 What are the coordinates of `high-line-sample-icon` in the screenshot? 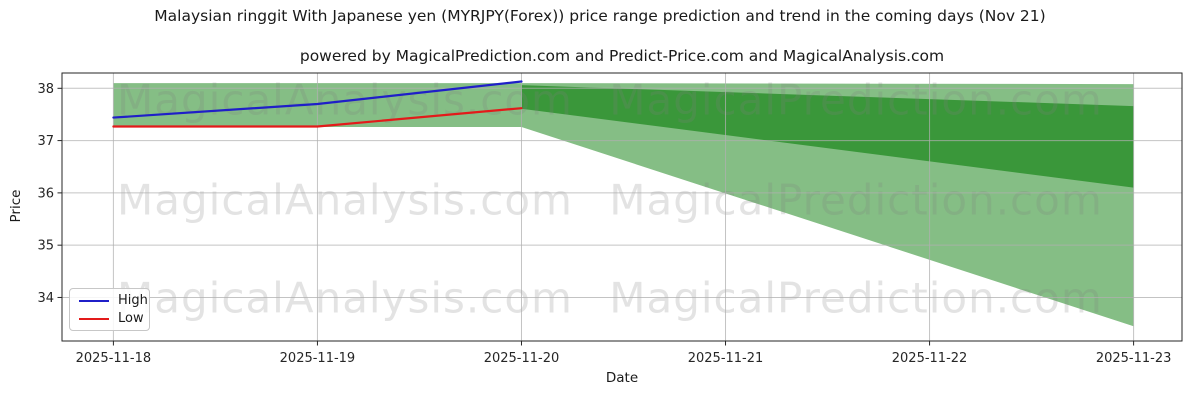 It's located at (94, 300).